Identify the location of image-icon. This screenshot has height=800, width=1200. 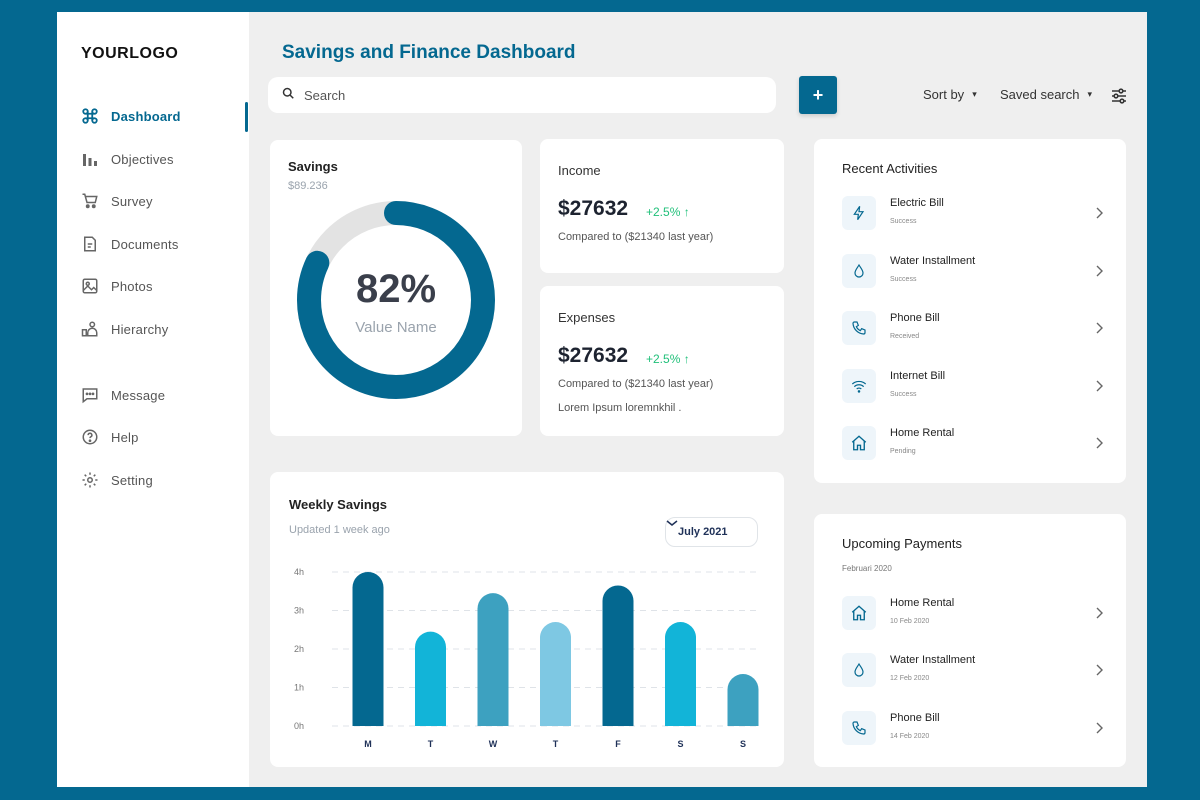
(90, 286).